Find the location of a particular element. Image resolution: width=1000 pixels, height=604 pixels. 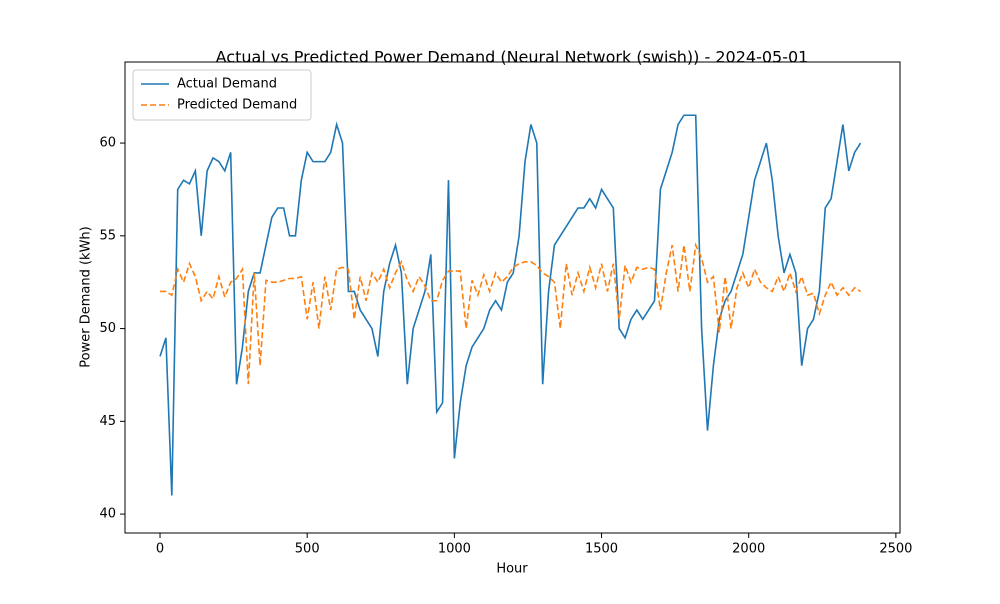

y-axis-label: Power Demand (kWh) is located at coordinates (86, 296).